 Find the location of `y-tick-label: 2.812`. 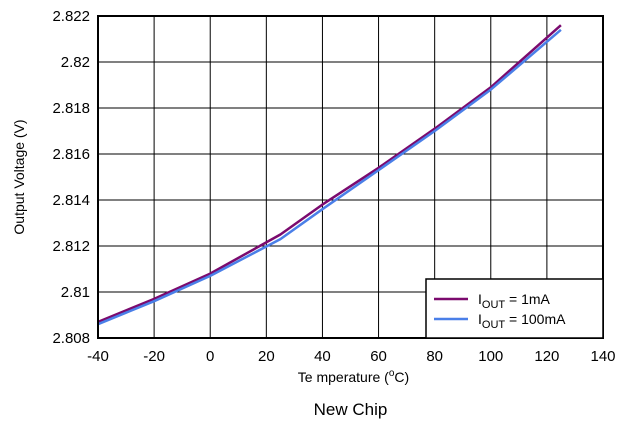

y-tick-label: 2.812 is located at coordinates (71, 246).